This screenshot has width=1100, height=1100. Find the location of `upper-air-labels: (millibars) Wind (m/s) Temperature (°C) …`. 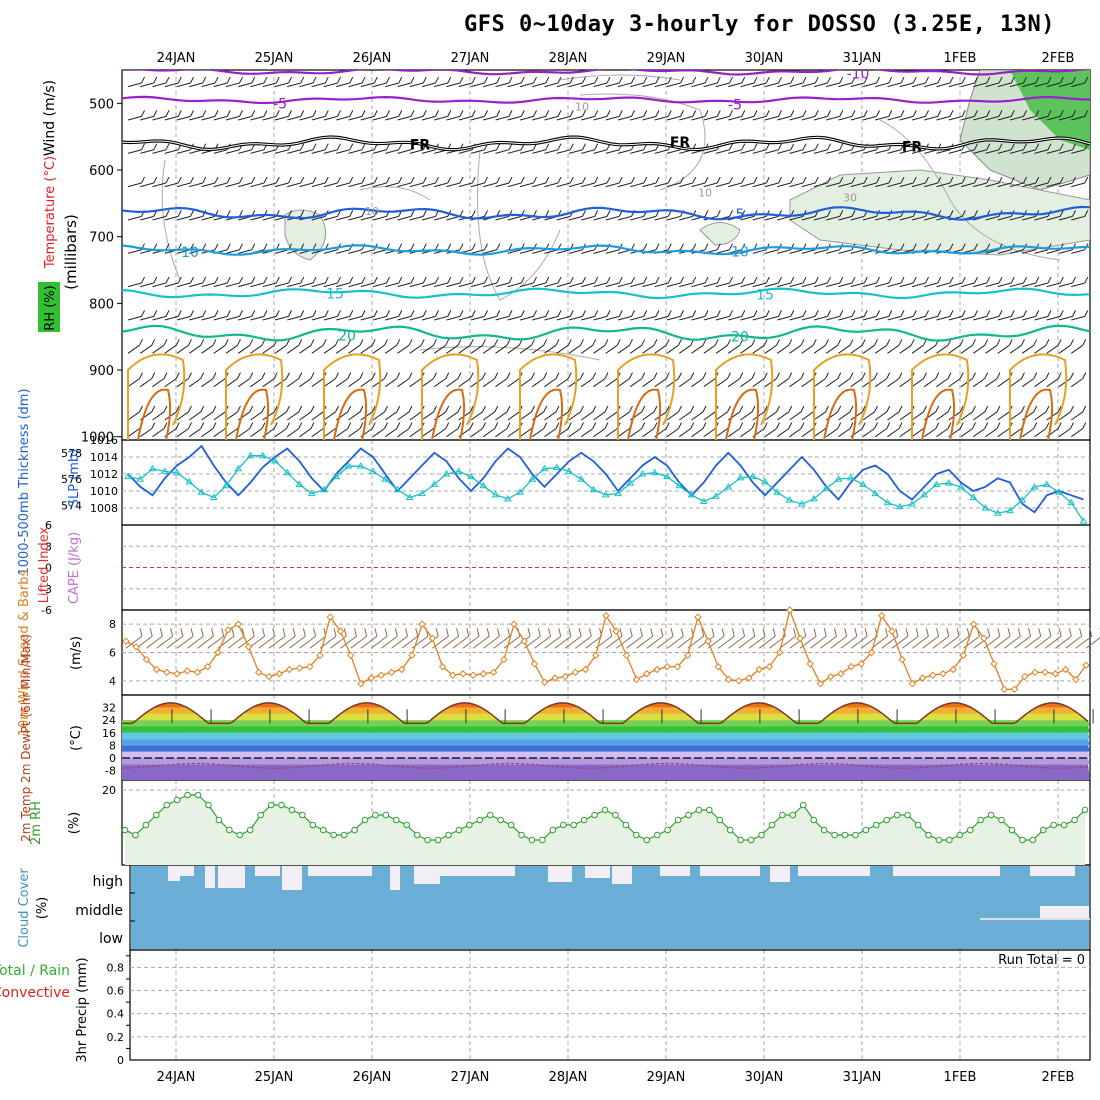

upper-air-labels: (millibars) Wind (m/s) Temperature (°C) … is located at coordinates (59, 206).